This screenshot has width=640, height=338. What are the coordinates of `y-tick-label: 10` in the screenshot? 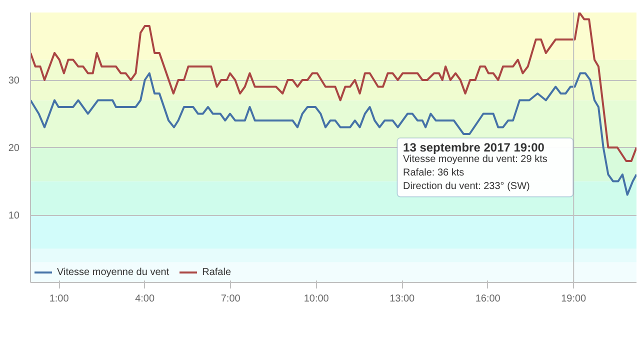 It's located at (14, 216).